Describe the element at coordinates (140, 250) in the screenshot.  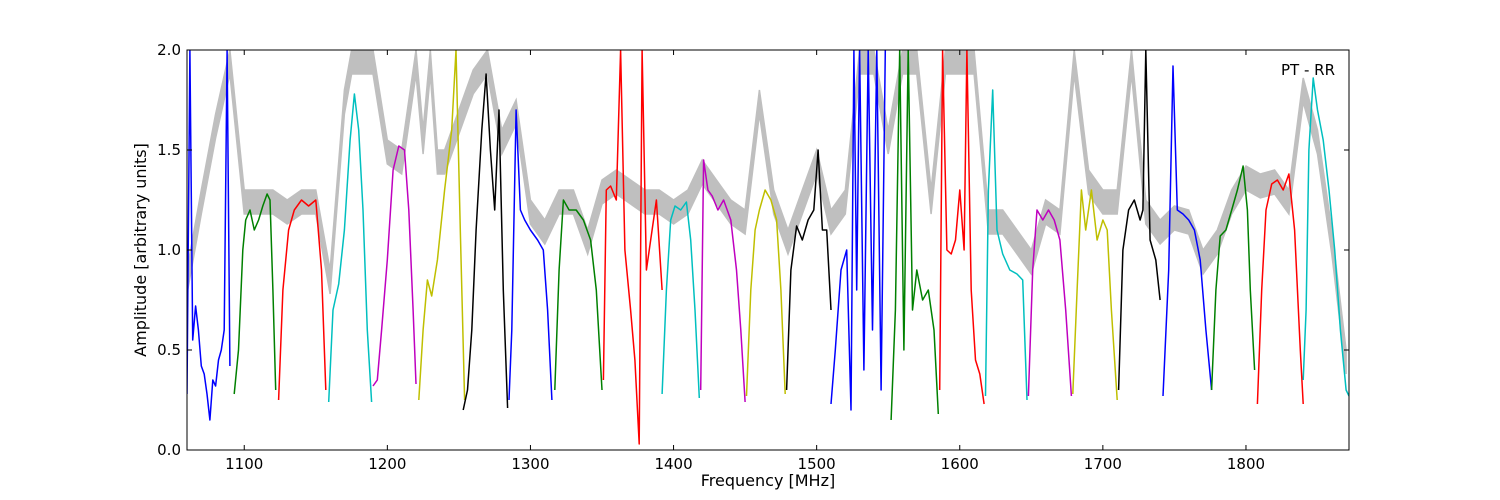
I see `y-axis-label: Amplitude [arbitrary units]` at that location.